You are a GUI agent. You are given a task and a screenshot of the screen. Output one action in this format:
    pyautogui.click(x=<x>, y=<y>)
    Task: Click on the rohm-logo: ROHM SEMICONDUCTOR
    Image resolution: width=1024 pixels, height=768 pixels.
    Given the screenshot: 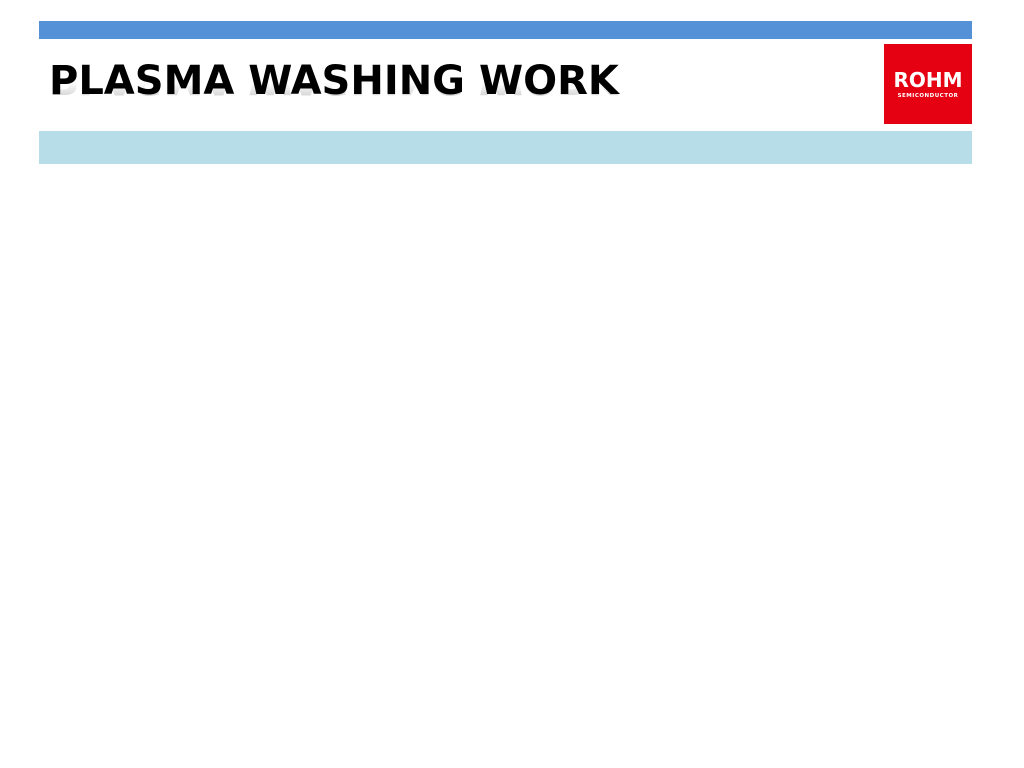 What is the action you would take?
    pyautogui.click(x=928, y=84)
    